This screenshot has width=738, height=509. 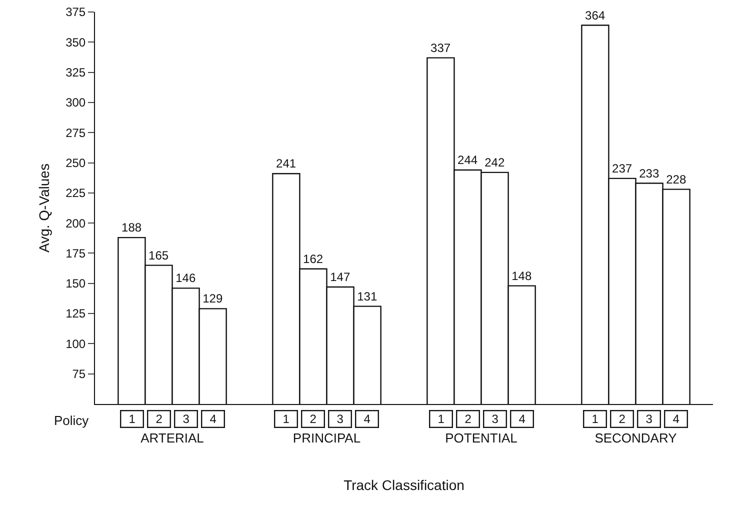 What do you see at coordinates (76, 193) in the screenshot?
I see `y-tick-label: 225` at bounding box center [76, 193].